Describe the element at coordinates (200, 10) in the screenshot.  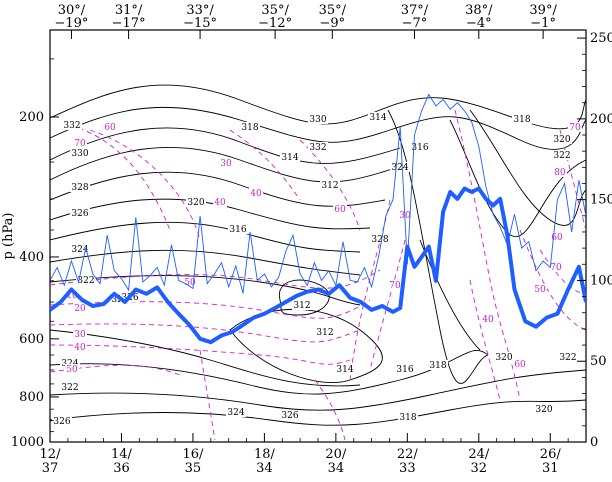
I see `top-tick-label: 33°/` at that location.